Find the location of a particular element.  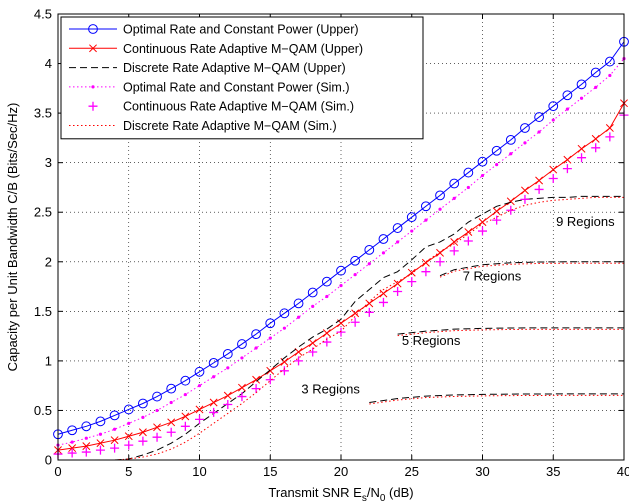

legend-entry: Discrete Rate Adaptive M−QAM (Sim.) is located at coordinates (230, 126).